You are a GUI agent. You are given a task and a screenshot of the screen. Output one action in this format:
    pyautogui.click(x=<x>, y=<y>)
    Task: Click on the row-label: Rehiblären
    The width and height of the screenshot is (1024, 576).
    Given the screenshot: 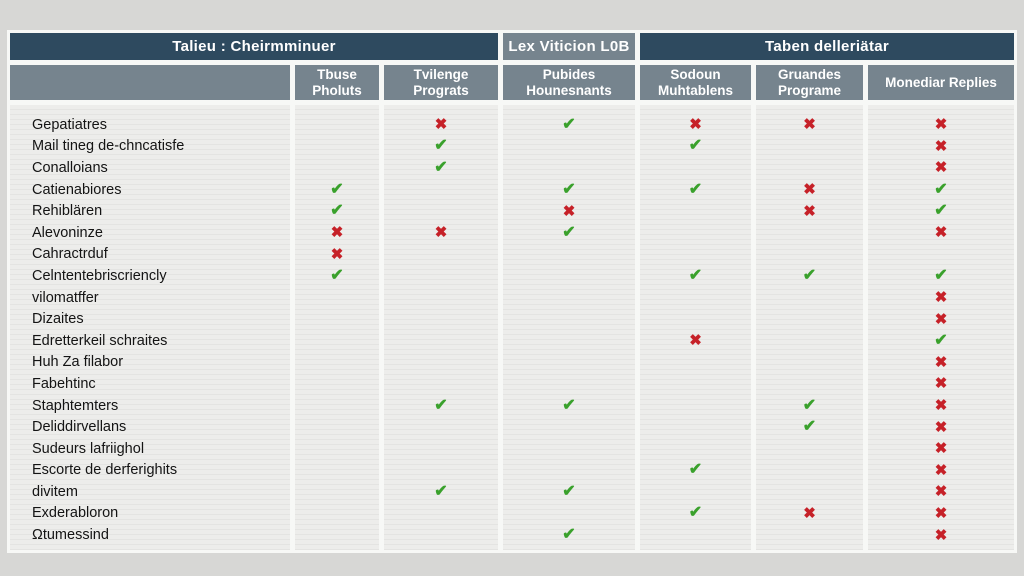 What is the action you would take?
    pyautogui.click(x=67, y=211)
    